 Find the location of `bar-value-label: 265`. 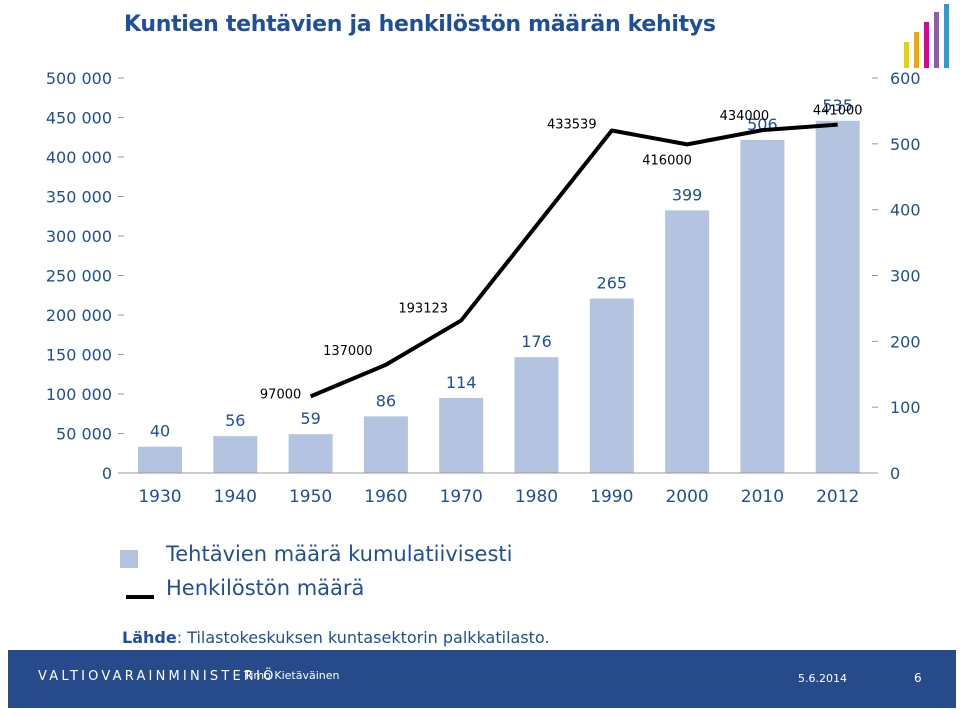

bar-value-label: 265 is located at coordinates (612, 283).